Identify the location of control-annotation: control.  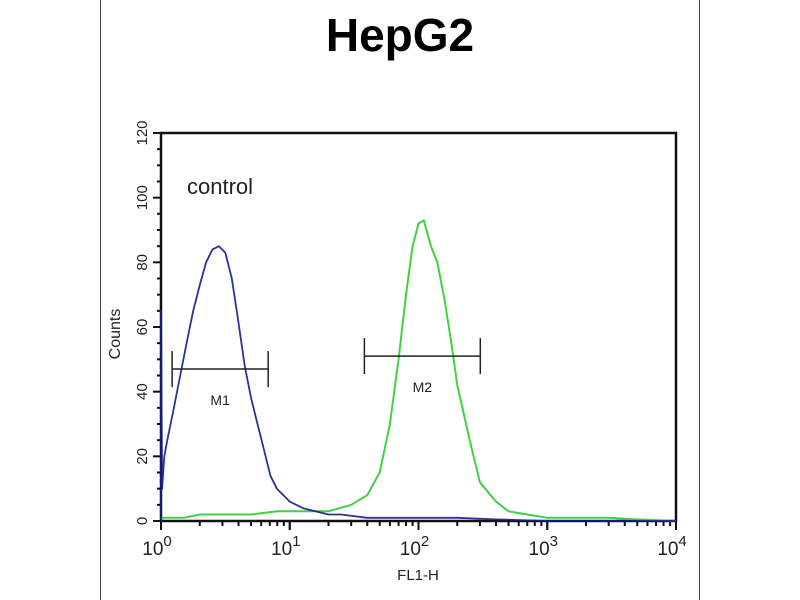
(220, 186).